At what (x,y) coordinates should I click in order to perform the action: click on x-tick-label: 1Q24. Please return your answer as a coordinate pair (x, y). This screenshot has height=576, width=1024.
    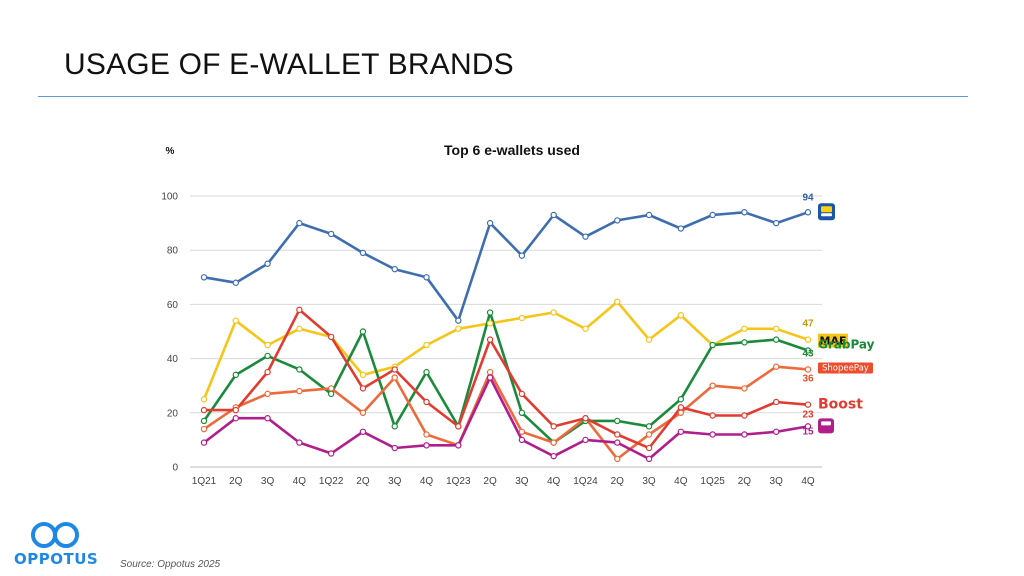
    Looking at the image, I should click on (585, 481).